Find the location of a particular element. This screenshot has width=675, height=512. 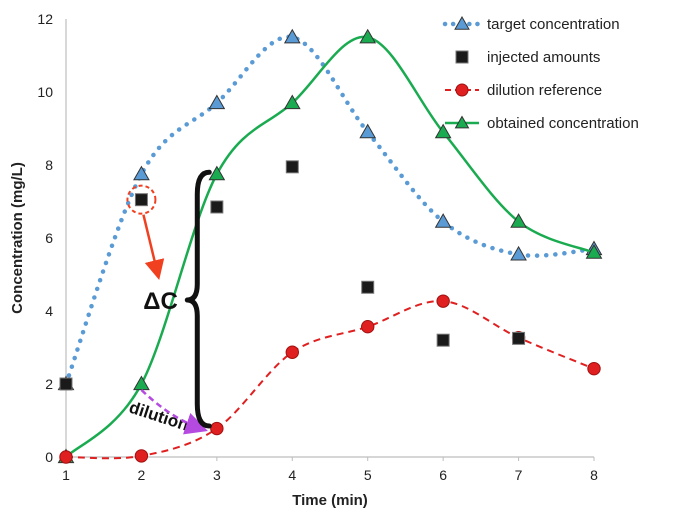

x-tick-label: 2 is located at coordinates (142, 475).